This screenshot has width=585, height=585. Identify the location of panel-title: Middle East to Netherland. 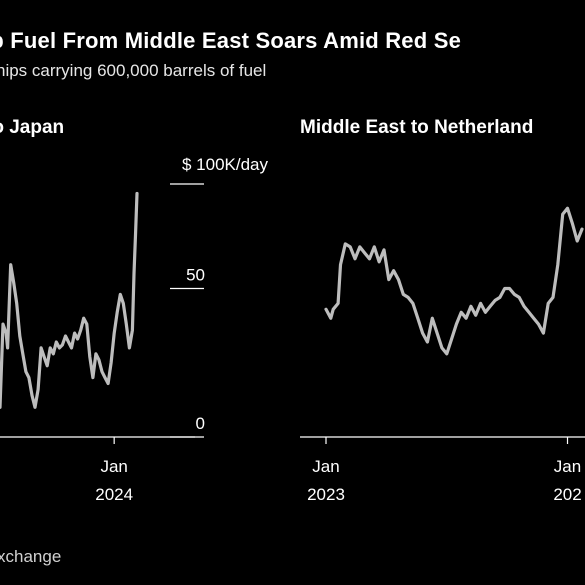
(416, 127).